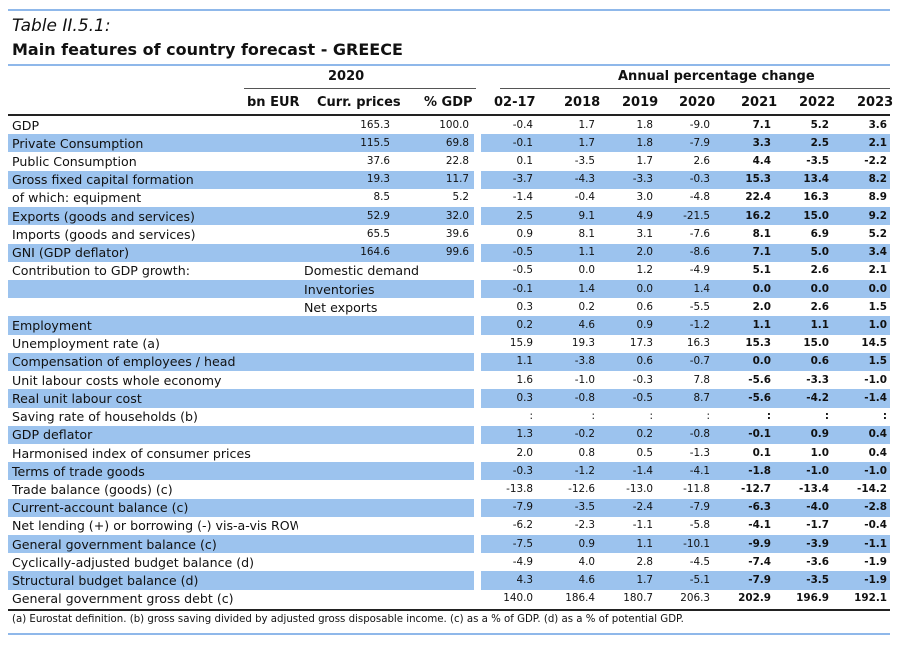  Describe the element at coordinates (745, 544) in the screenshot. I see `cell-value: -9.9` at that location.